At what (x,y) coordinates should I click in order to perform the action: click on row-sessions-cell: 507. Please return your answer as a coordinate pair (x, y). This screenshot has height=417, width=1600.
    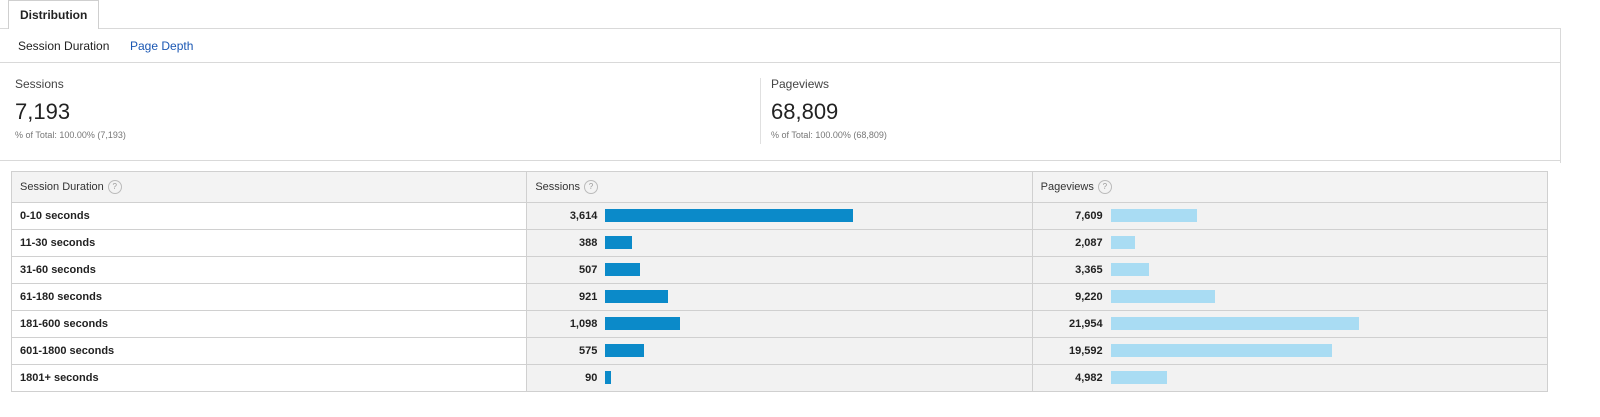
    Looking at the image, I should click on (779, 270).